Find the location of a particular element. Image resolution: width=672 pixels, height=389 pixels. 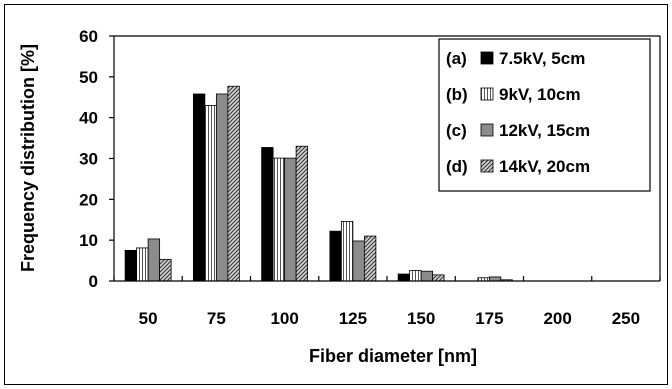

legend-tag: (a) is located at coordinates (456, 58).